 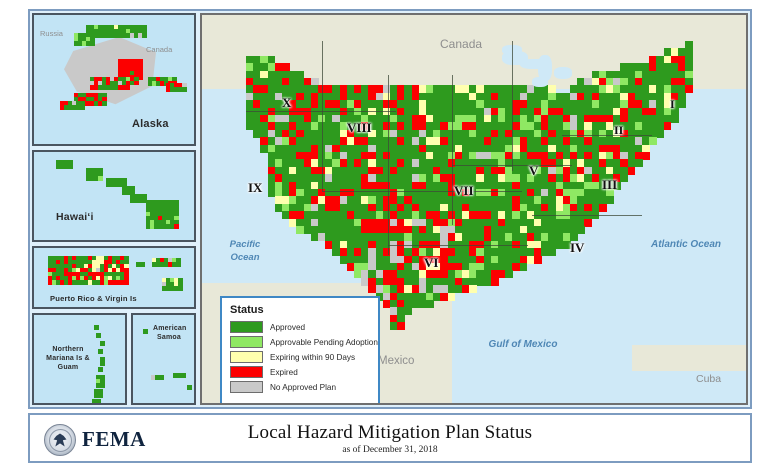 What do you see at coordinates (114, 196) in the screenshot?
I see `inset-hawaii: Hawaiʻi` at bounding box center [114, 196].